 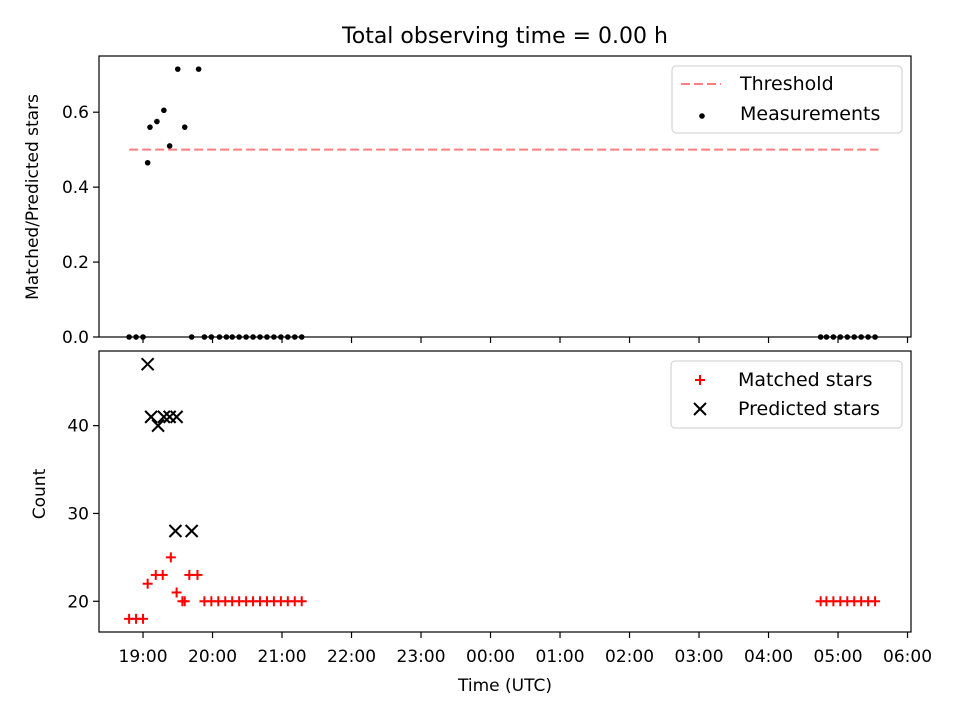 I want to click on y-tick-label: 0.0, so click(x=75, y=338).